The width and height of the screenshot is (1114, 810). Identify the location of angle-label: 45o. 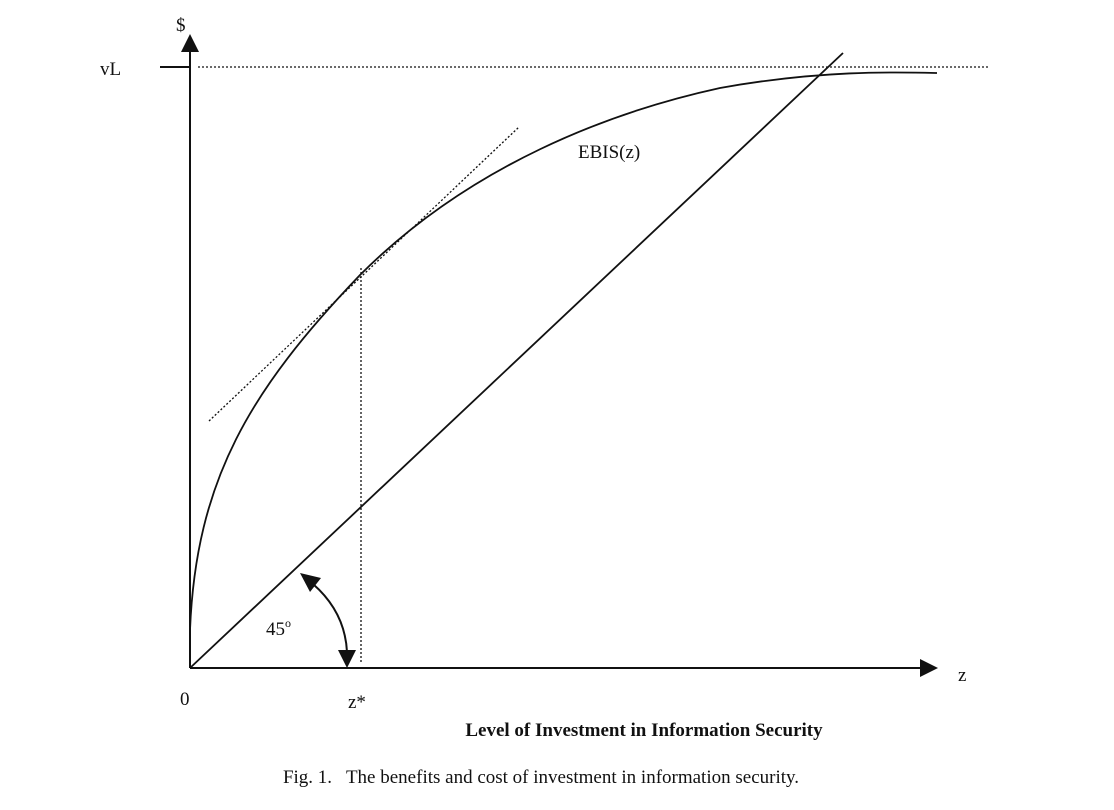
(278, 628).